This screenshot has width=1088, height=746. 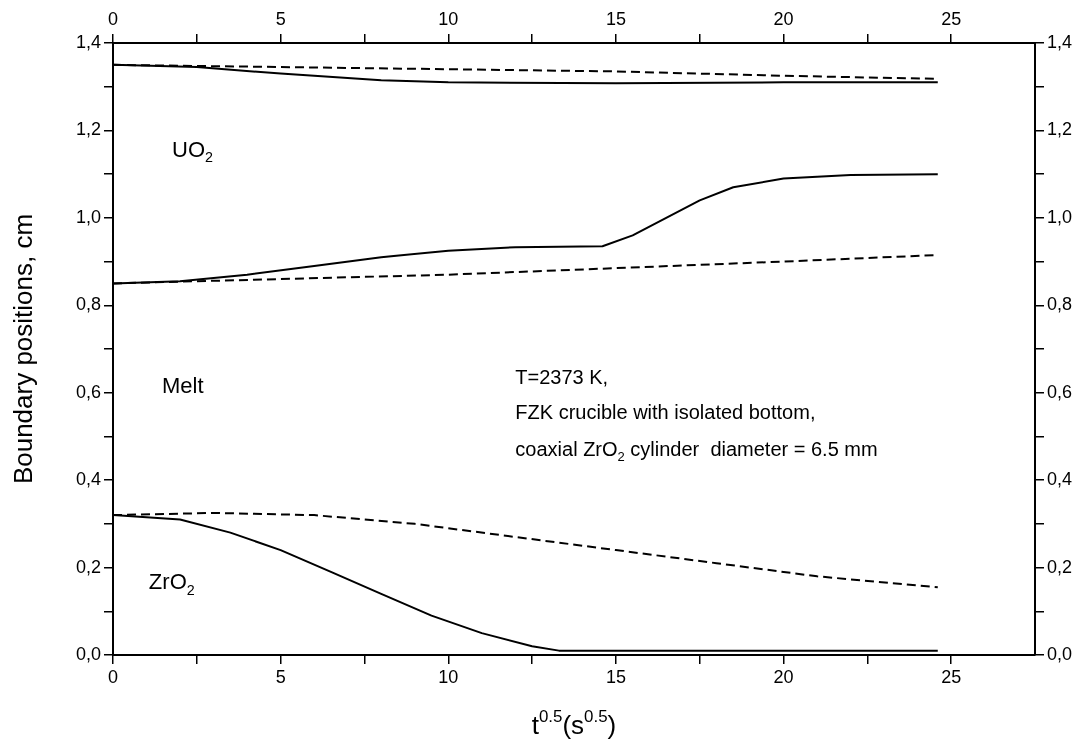 I want to click on x-tick-label: 10, so click(x=448, y=676).